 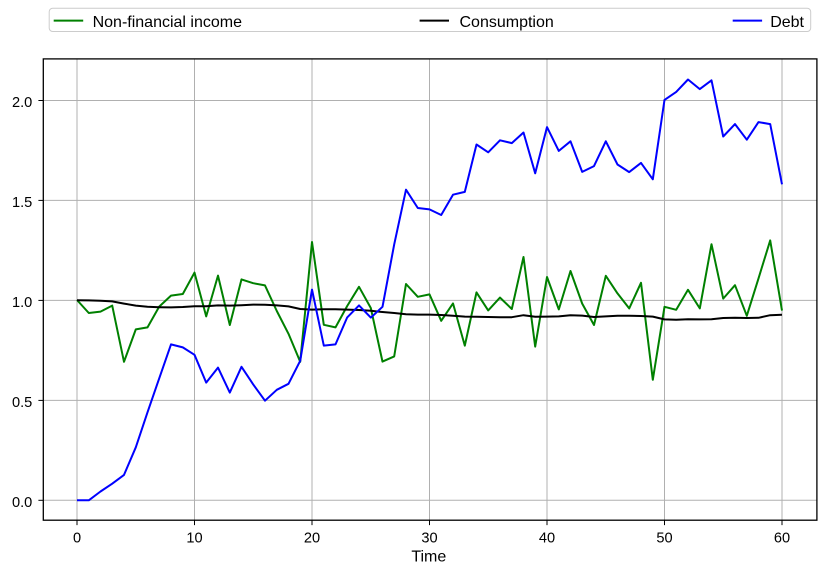 What do you see at coordinates (507, 22) in the screenshot?
I see `svg-text: Consumption` at bounding box center [507, 22].